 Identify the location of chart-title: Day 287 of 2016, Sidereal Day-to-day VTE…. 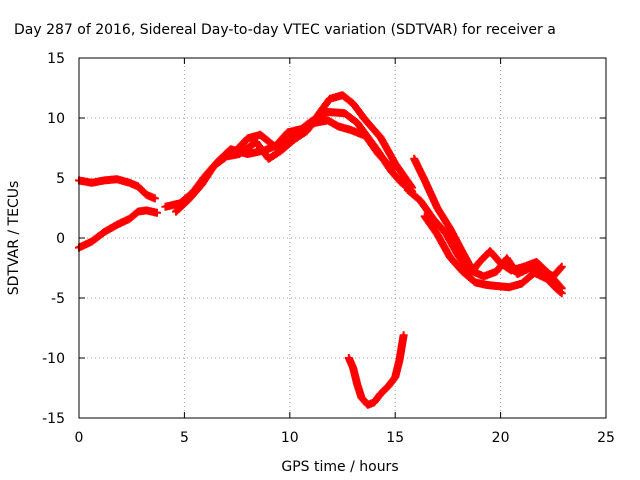
(285, 30).